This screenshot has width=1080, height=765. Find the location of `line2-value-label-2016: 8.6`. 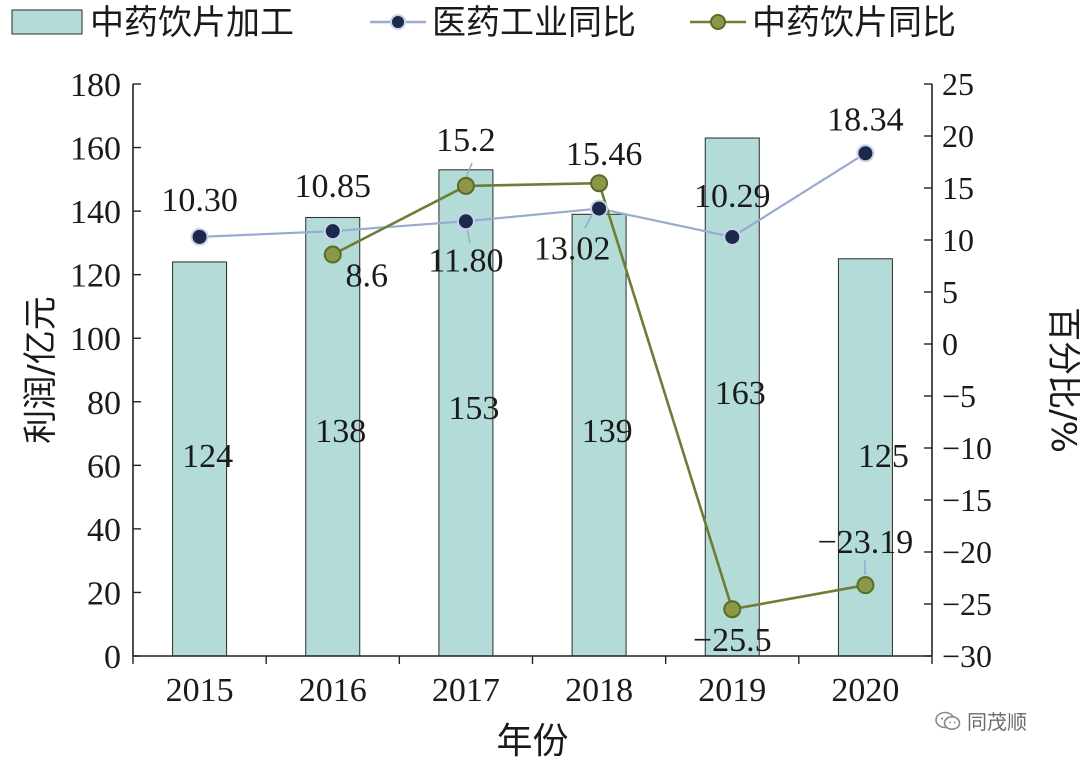

line2-value-label-2016: 8.6 is located at coordinates (367, 276).